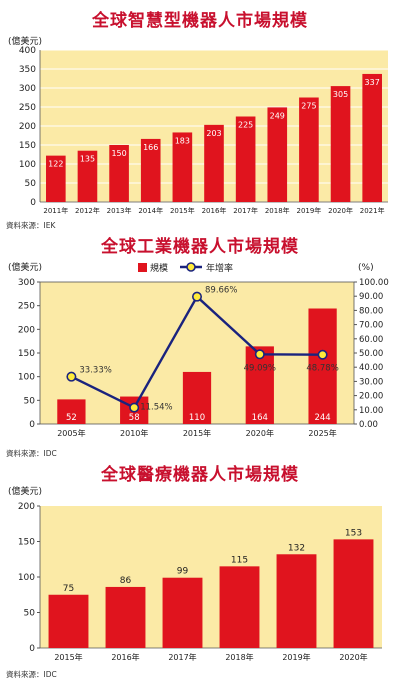 The image size is (400, 681). What do you see at coordinates (159, 268) in the screenshot?
I see `legend-bar-label: 規模` at bounding box center [159, 268].